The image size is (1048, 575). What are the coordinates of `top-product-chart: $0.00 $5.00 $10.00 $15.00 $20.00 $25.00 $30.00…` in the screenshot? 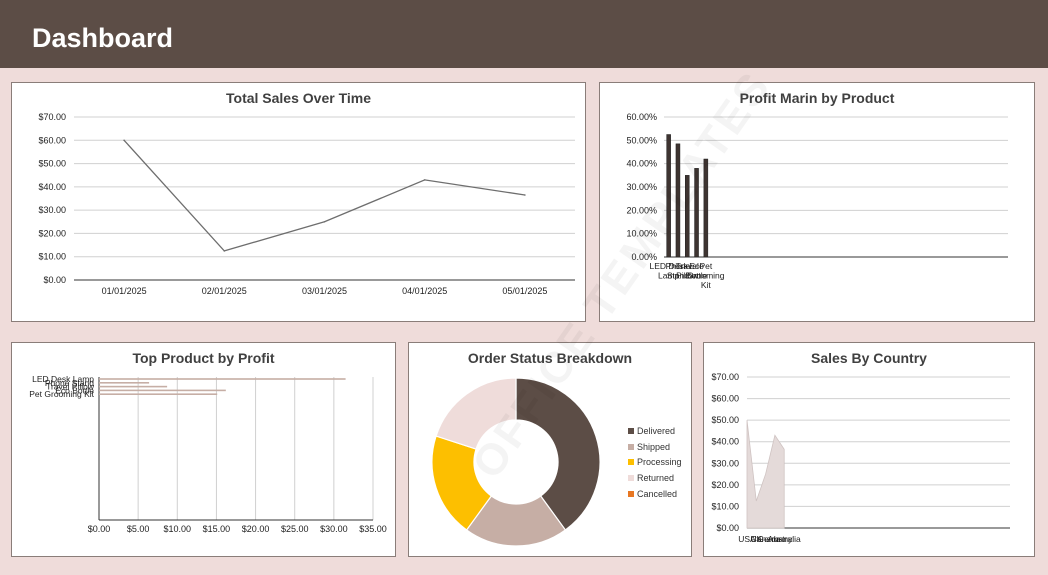 It's located at (208, 454).